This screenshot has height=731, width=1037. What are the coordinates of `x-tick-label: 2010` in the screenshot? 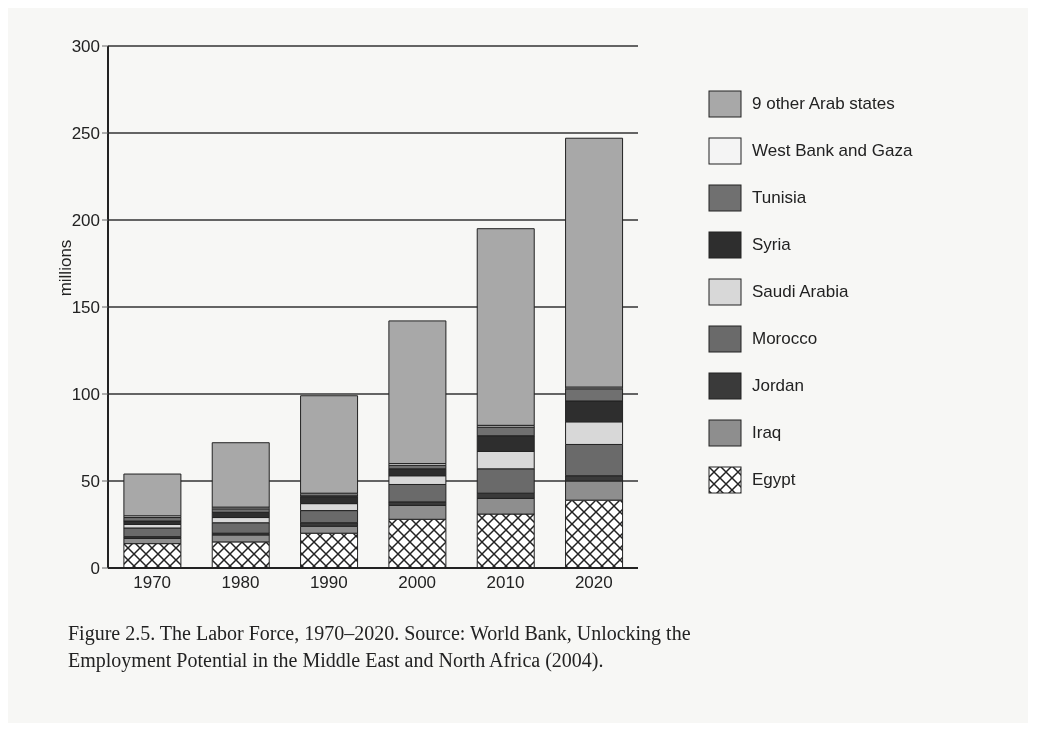 It's located at (505, 583).